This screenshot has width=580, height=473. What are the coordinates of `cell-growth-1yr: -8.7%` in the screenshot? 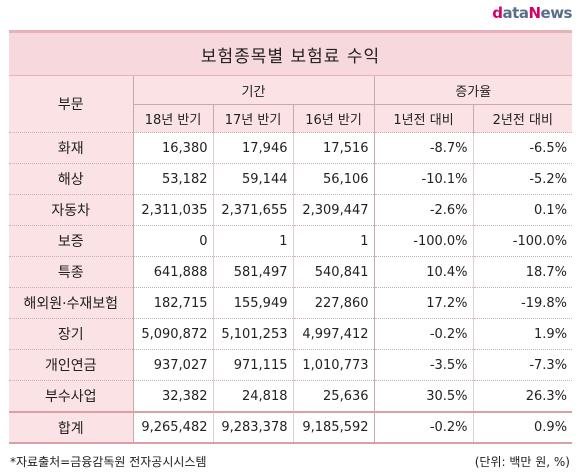 It's located at (424, 148).